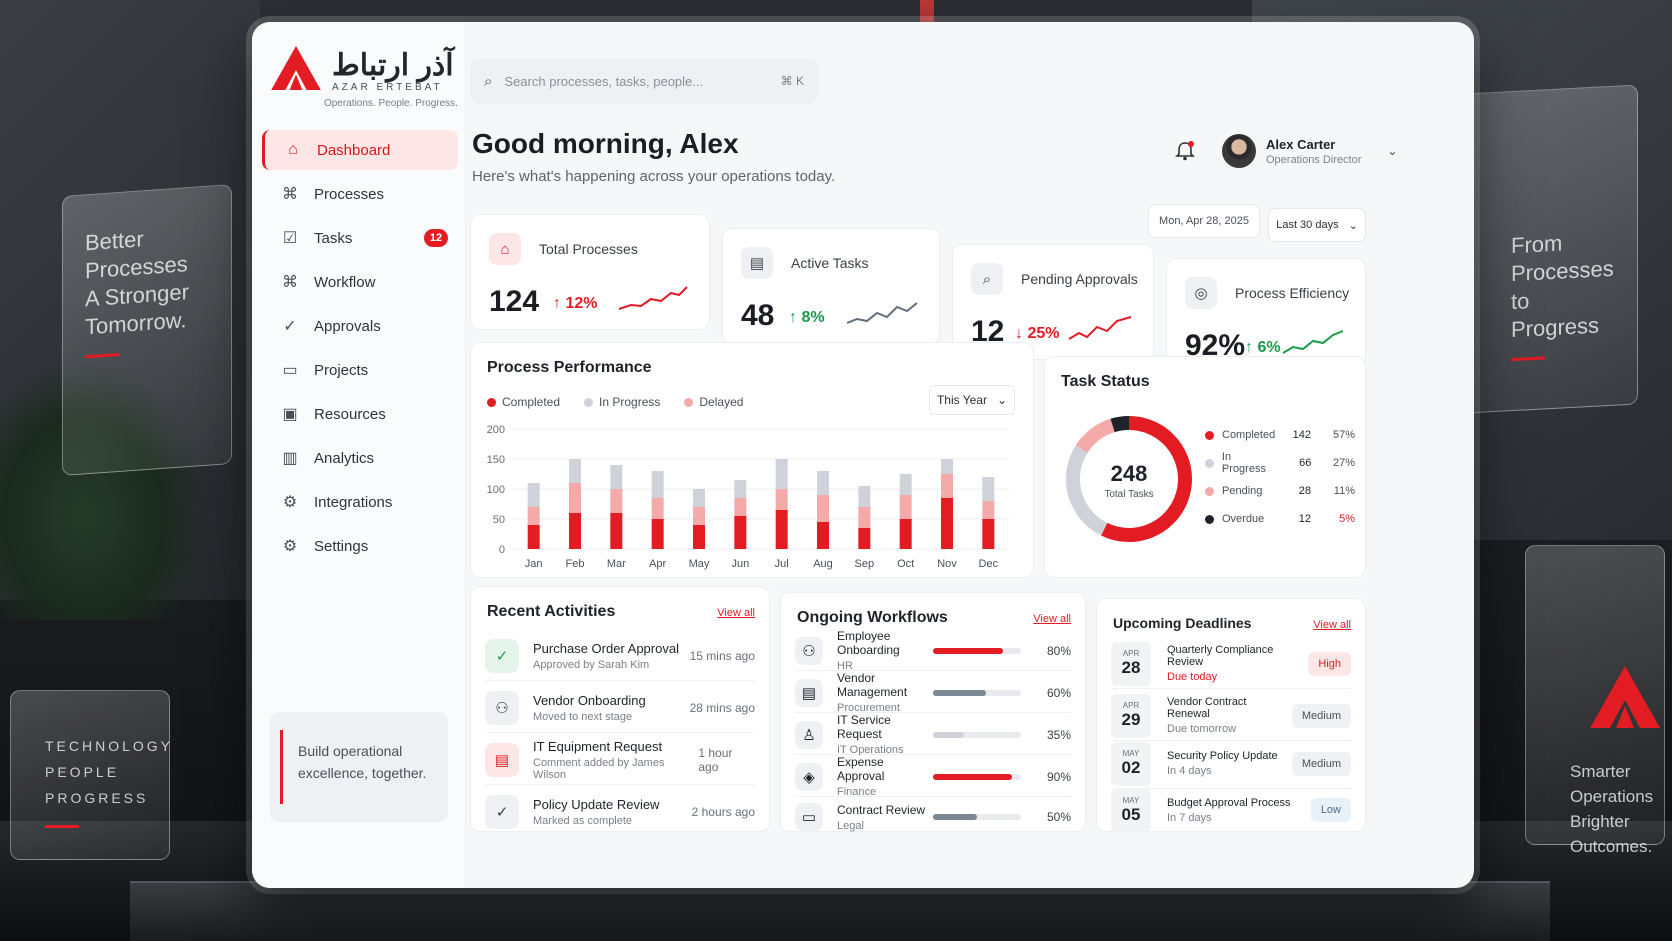 This screenshot has width=1672, height=941. Describe the element at coordinates (1185, 151) in the screenshot. I see `notification-bell-icon` at that location.